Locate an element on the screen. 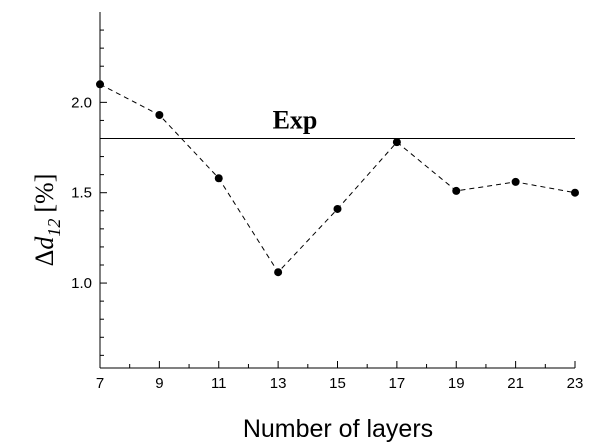  y-axis-label-var: d is located at coordinates (44, 243).